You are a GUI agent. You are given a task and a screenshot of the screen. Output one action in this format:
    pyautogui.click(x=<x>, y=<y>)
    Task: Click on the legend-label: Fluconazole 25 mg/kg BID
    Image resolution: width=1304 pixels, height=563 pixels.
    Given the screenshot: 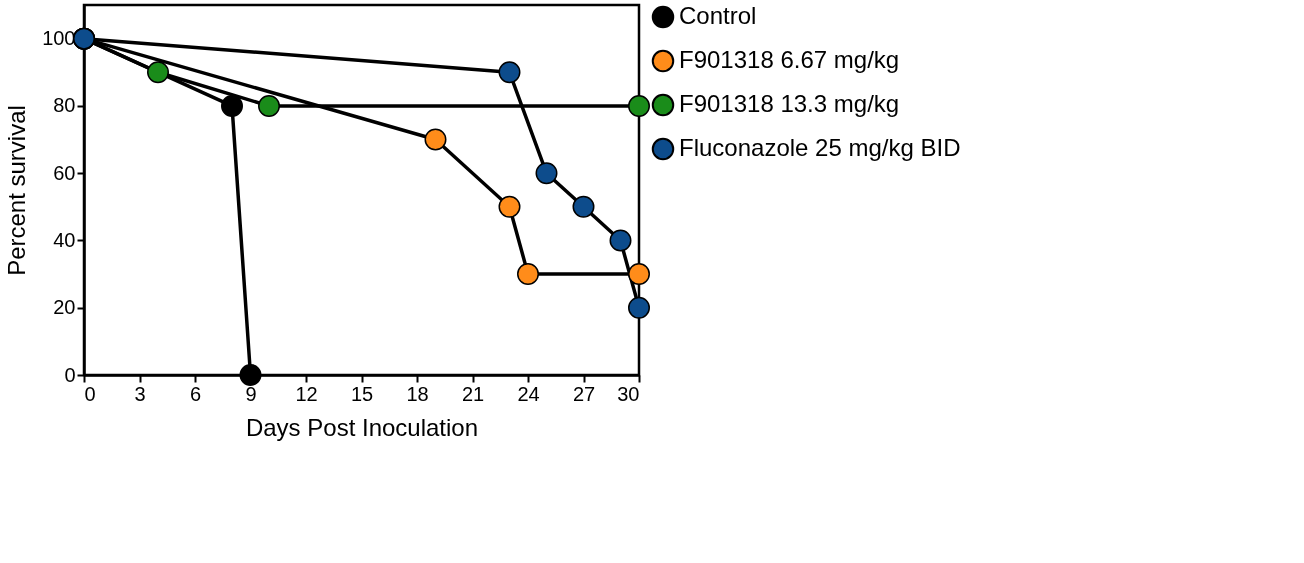 What is the action you would take?
    pyautogui.click(x=820, y=147)
    